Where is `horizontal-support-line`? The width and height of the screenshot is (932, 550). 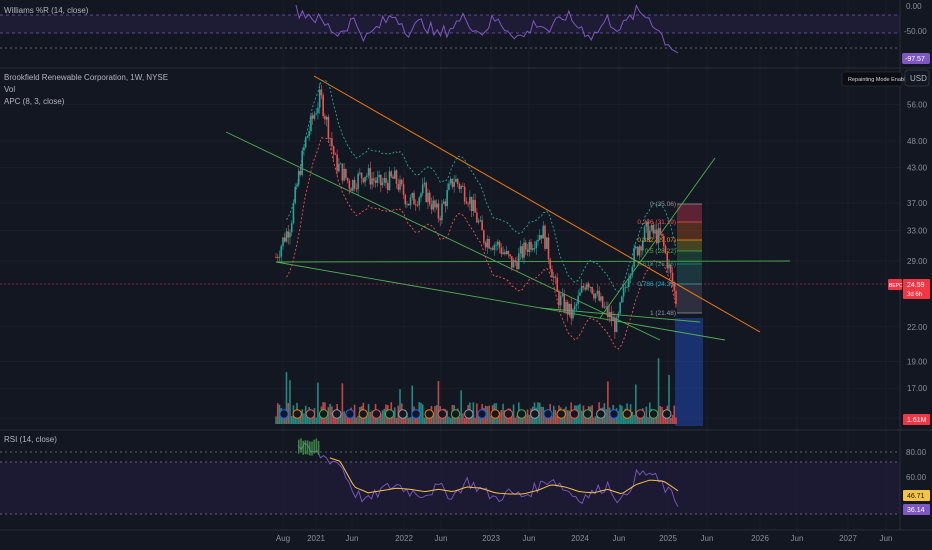
horizontal-support-line is located at coordinates (533, 261).